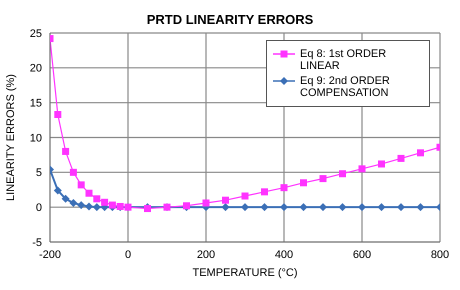 The height and width of the screenshot is (290, 460). I want to click on y-tick-label: 0, so click(39, 208).